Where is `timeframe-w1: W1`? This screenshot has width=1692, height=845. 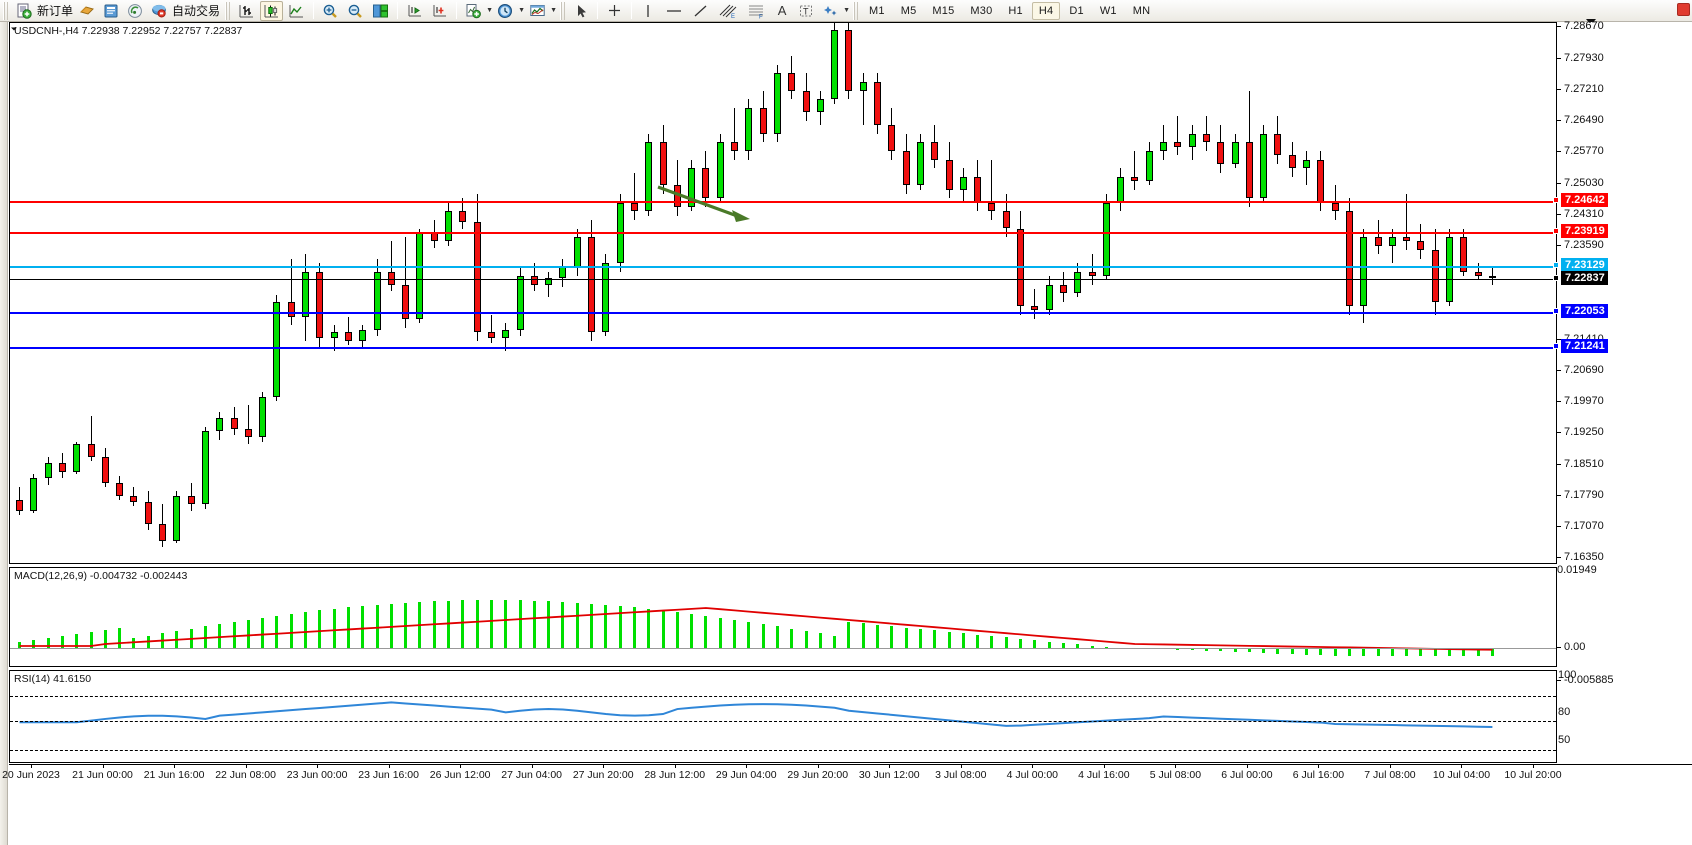
timeframe-w1: W1 is located at coordinates (1108, 10).